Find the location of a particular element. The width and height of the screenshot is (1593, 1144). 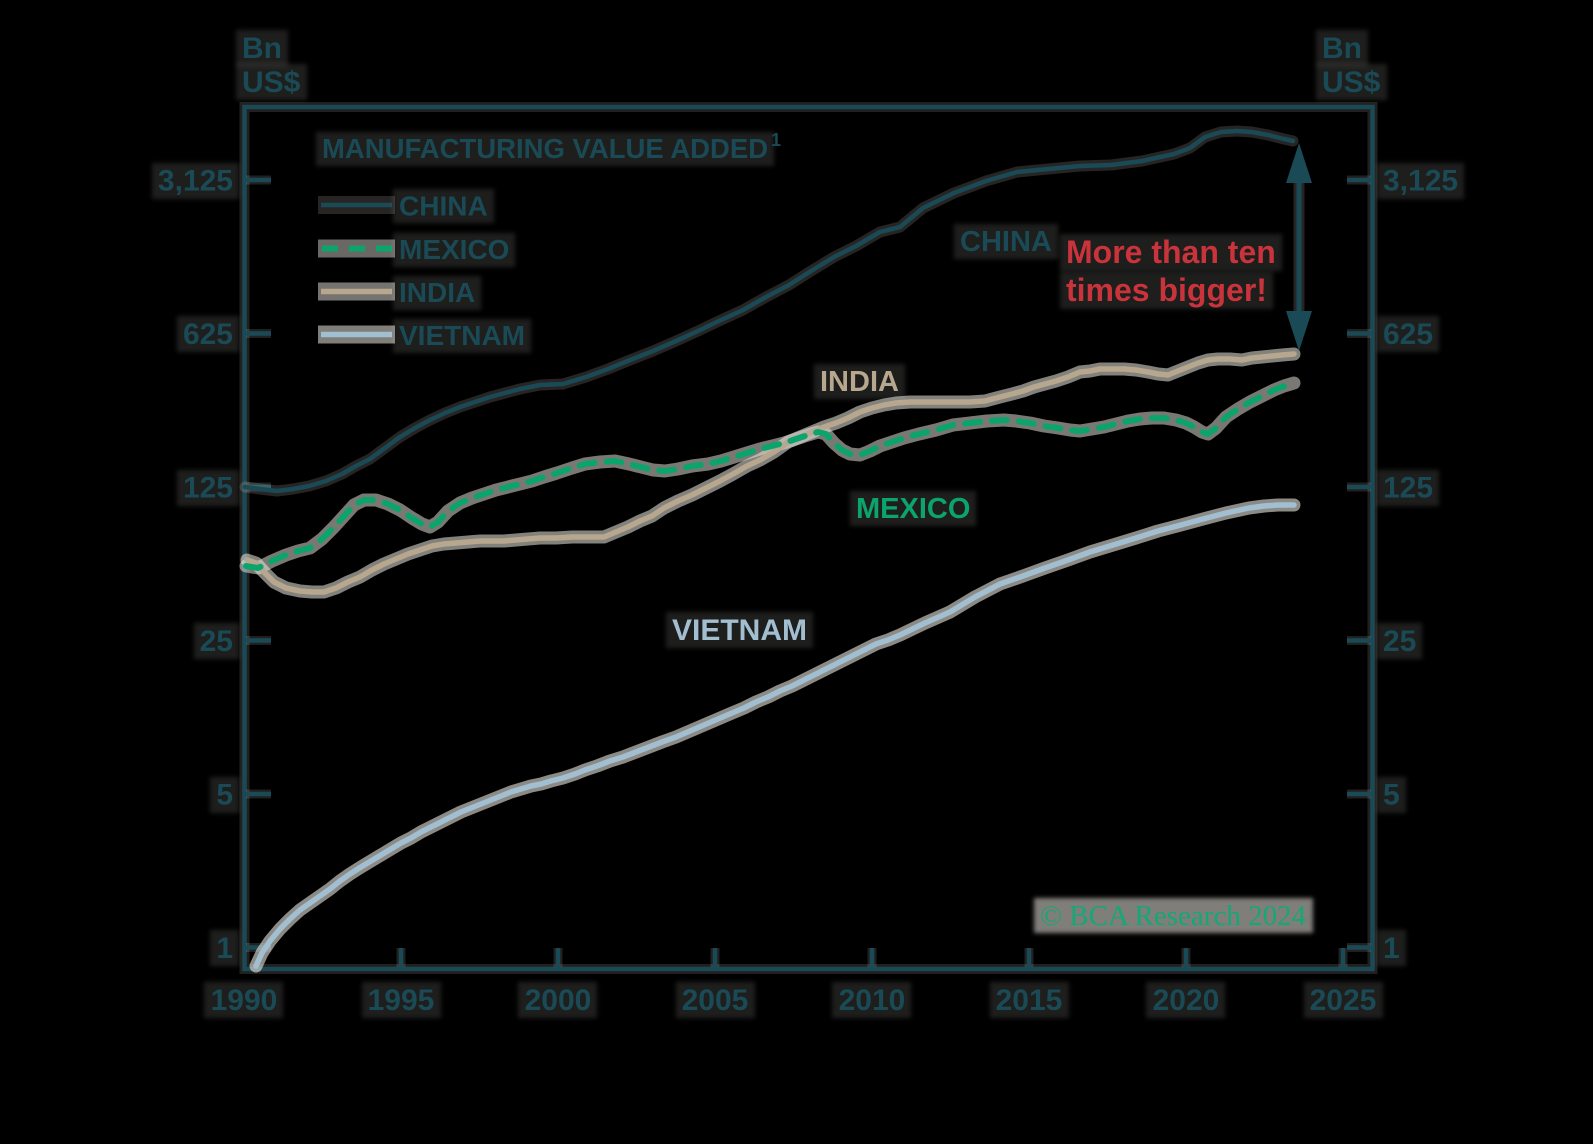

svg-text: times bigger! is located at coordinates (1166, 290).